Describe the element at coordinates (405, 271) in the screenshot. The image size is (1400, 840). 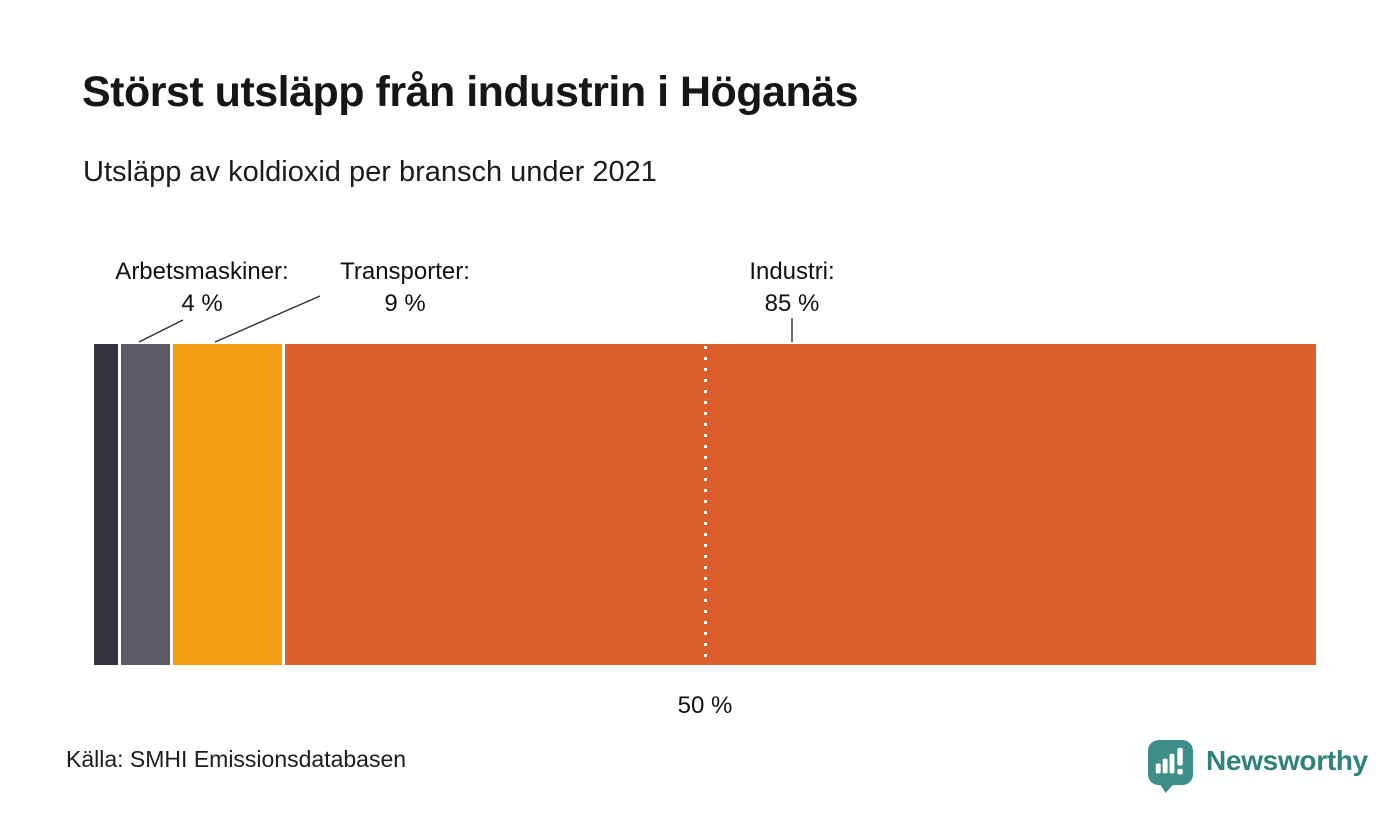
I see `annotation-label: Transporter:` at that location.